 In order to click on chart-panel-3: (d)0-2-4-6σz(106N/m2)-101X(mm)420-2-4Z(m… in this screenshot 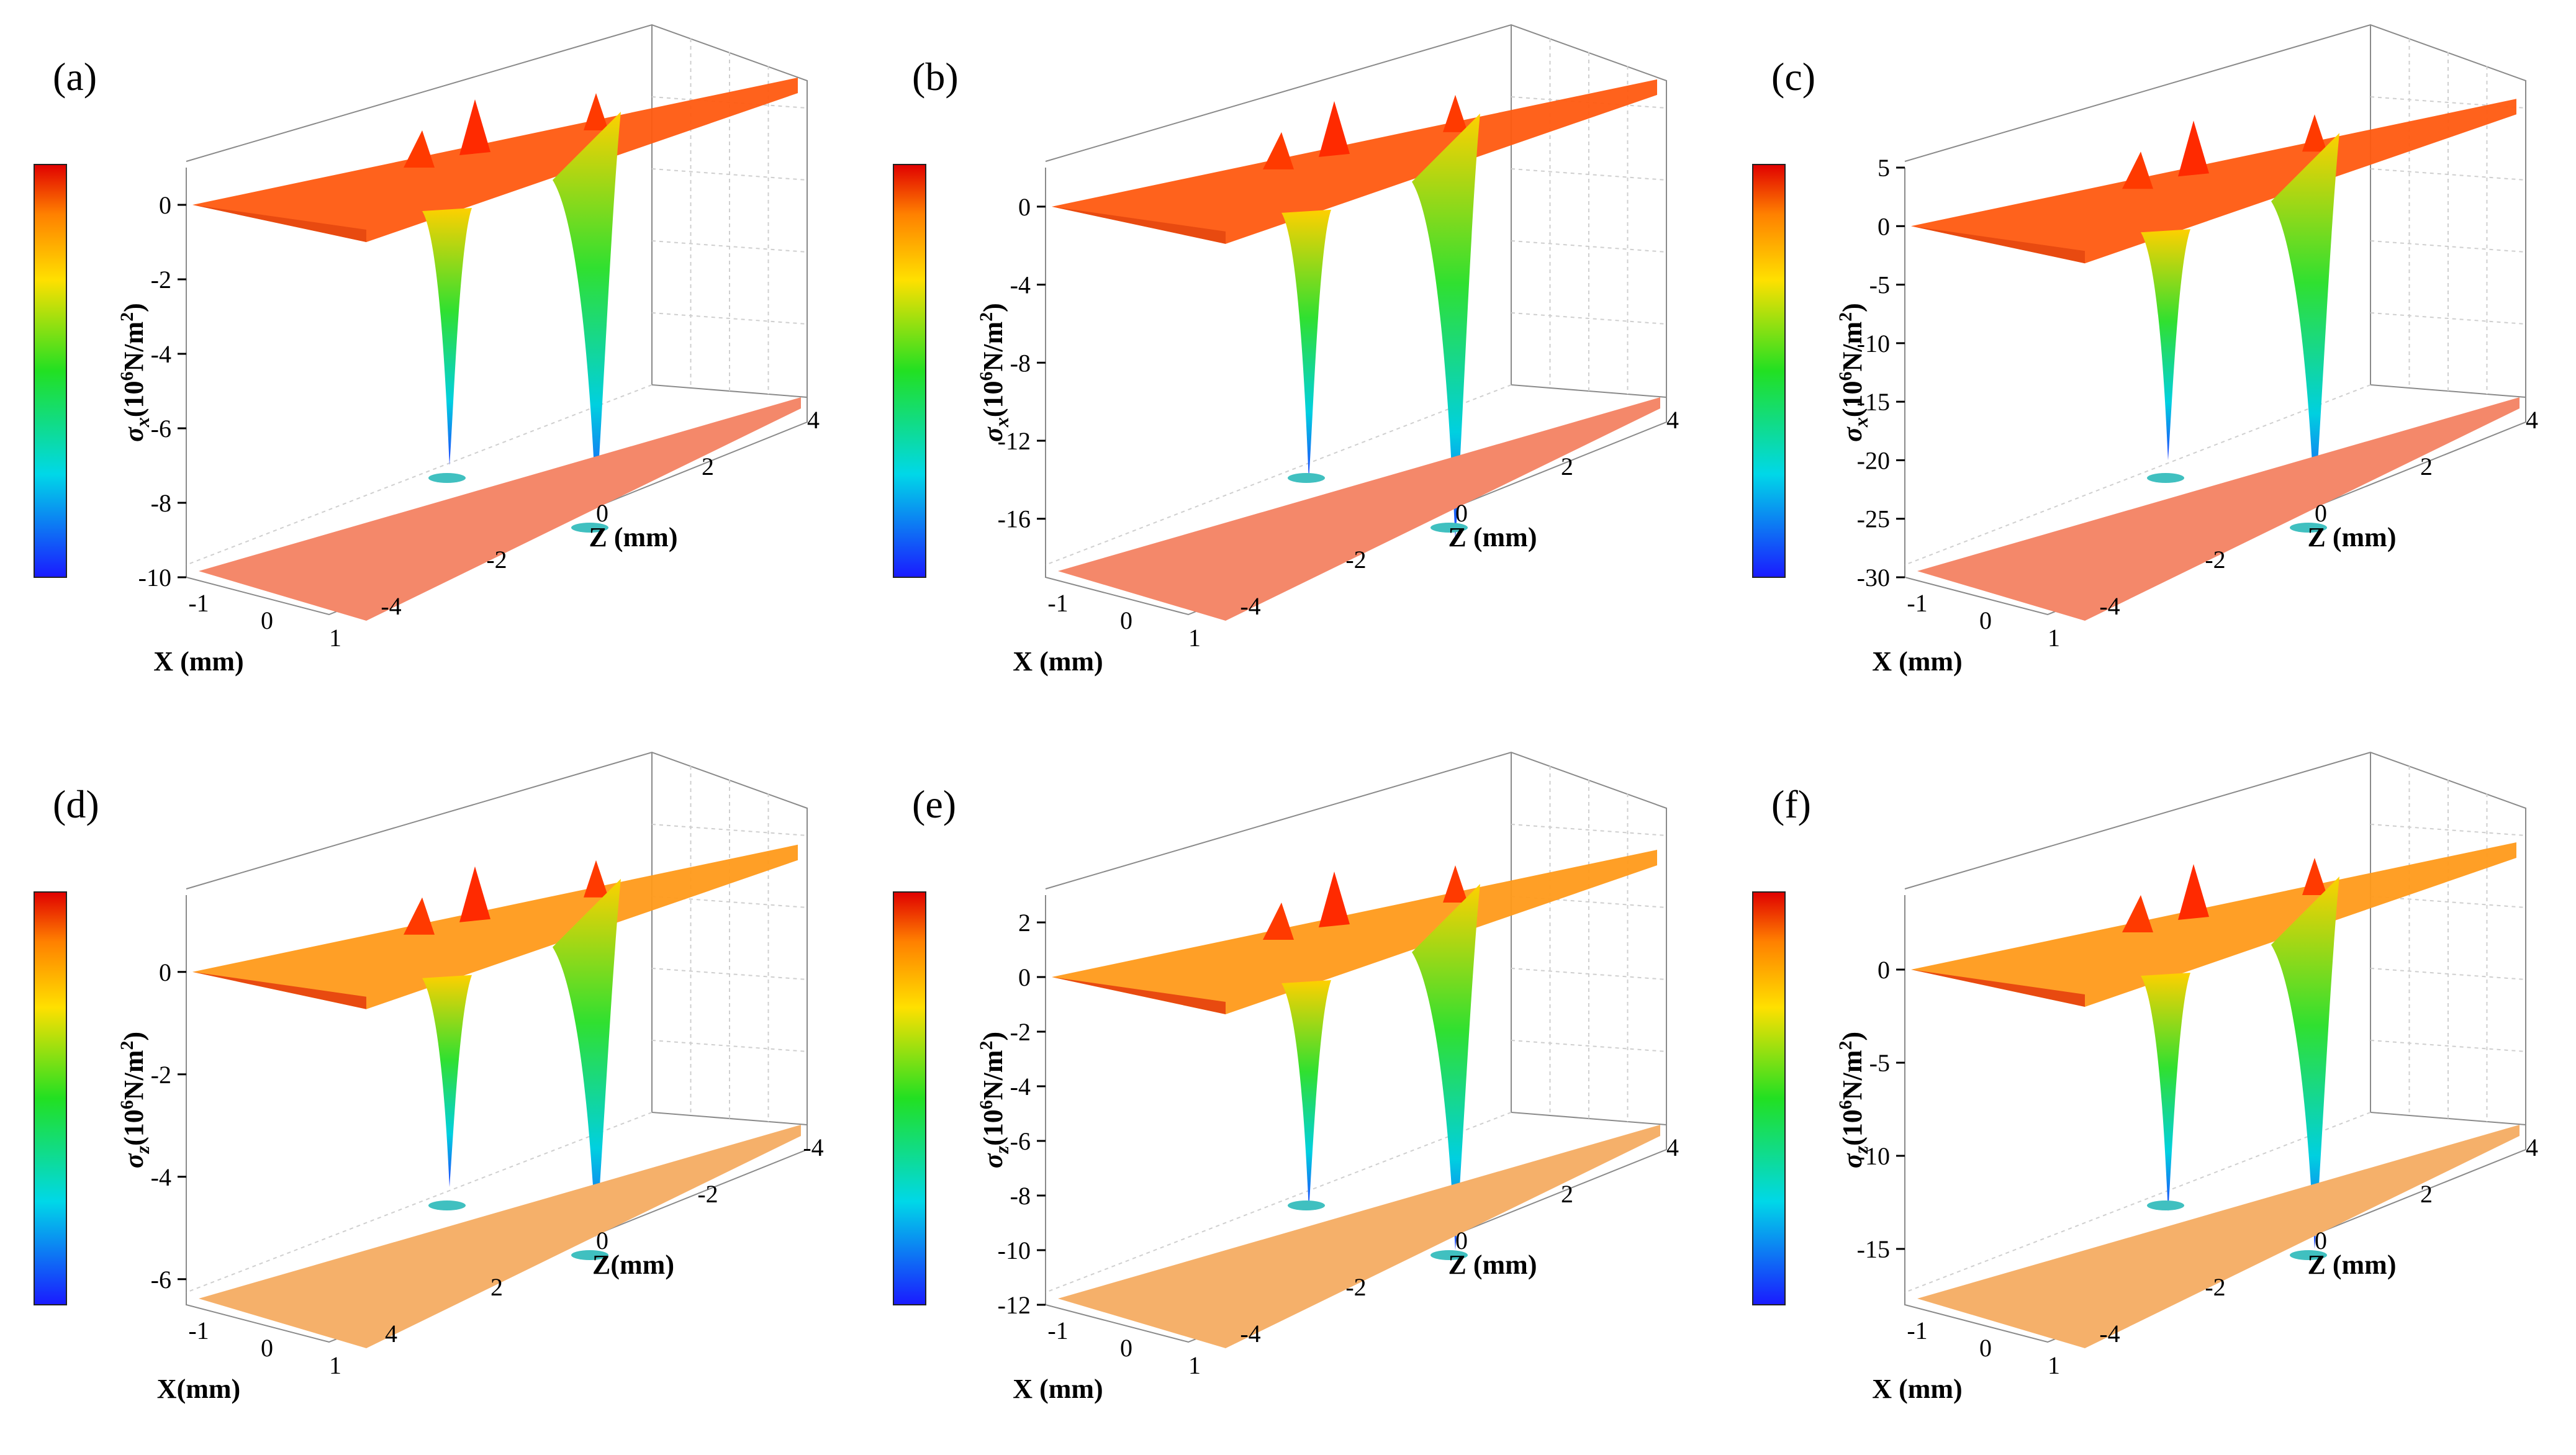, I will do `click(429, 1077)`.